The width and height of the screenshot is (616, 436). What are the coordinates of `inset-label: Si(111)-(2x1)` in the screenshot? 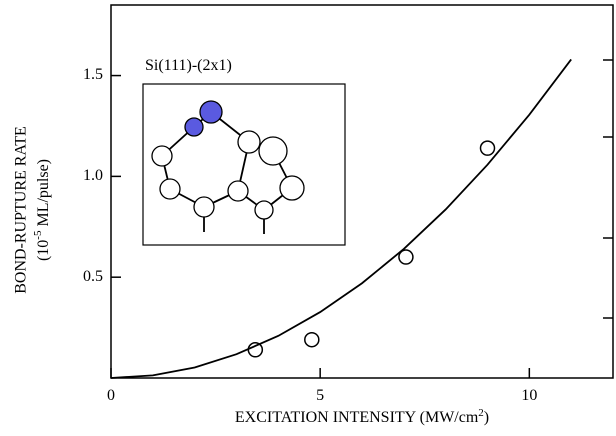 It's located at (188, 65).